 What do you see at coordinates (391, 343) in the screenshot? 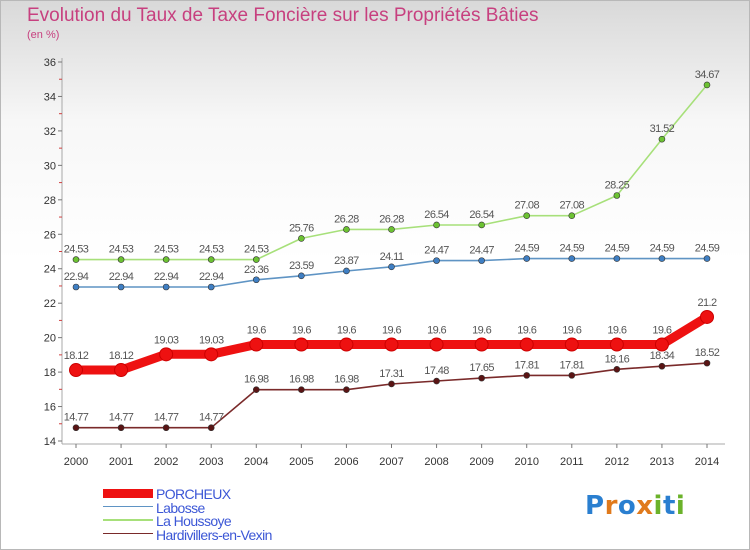
I see `series-porcheux` at bounding box center [391, 343].